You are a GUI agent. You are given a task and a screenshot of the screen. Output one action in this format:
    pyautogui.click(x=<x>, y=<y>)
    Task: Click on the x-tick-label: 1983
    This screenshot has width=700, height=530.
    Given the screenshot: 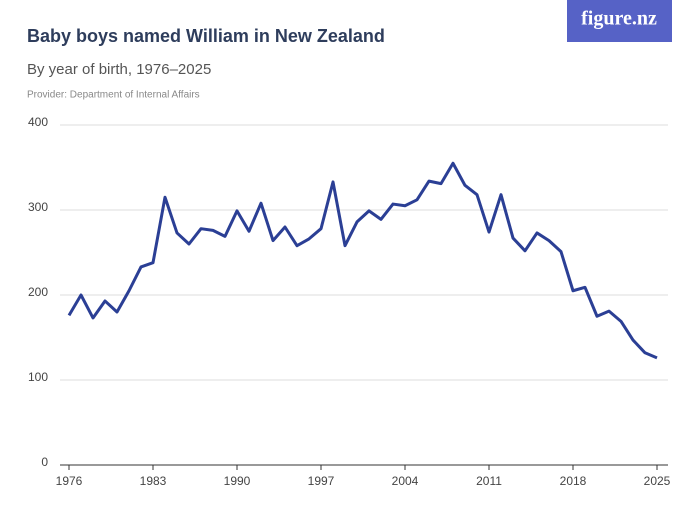 What is the action you would take?
    pyautogui.click(x=153, y=481)
    